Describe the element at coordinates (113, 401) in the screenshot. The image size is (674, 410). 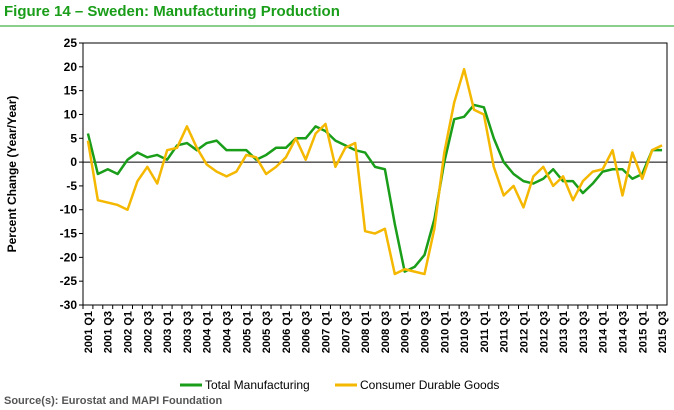
I see `source: Source(s): Eurostat and MAPI Foundation` at that location.